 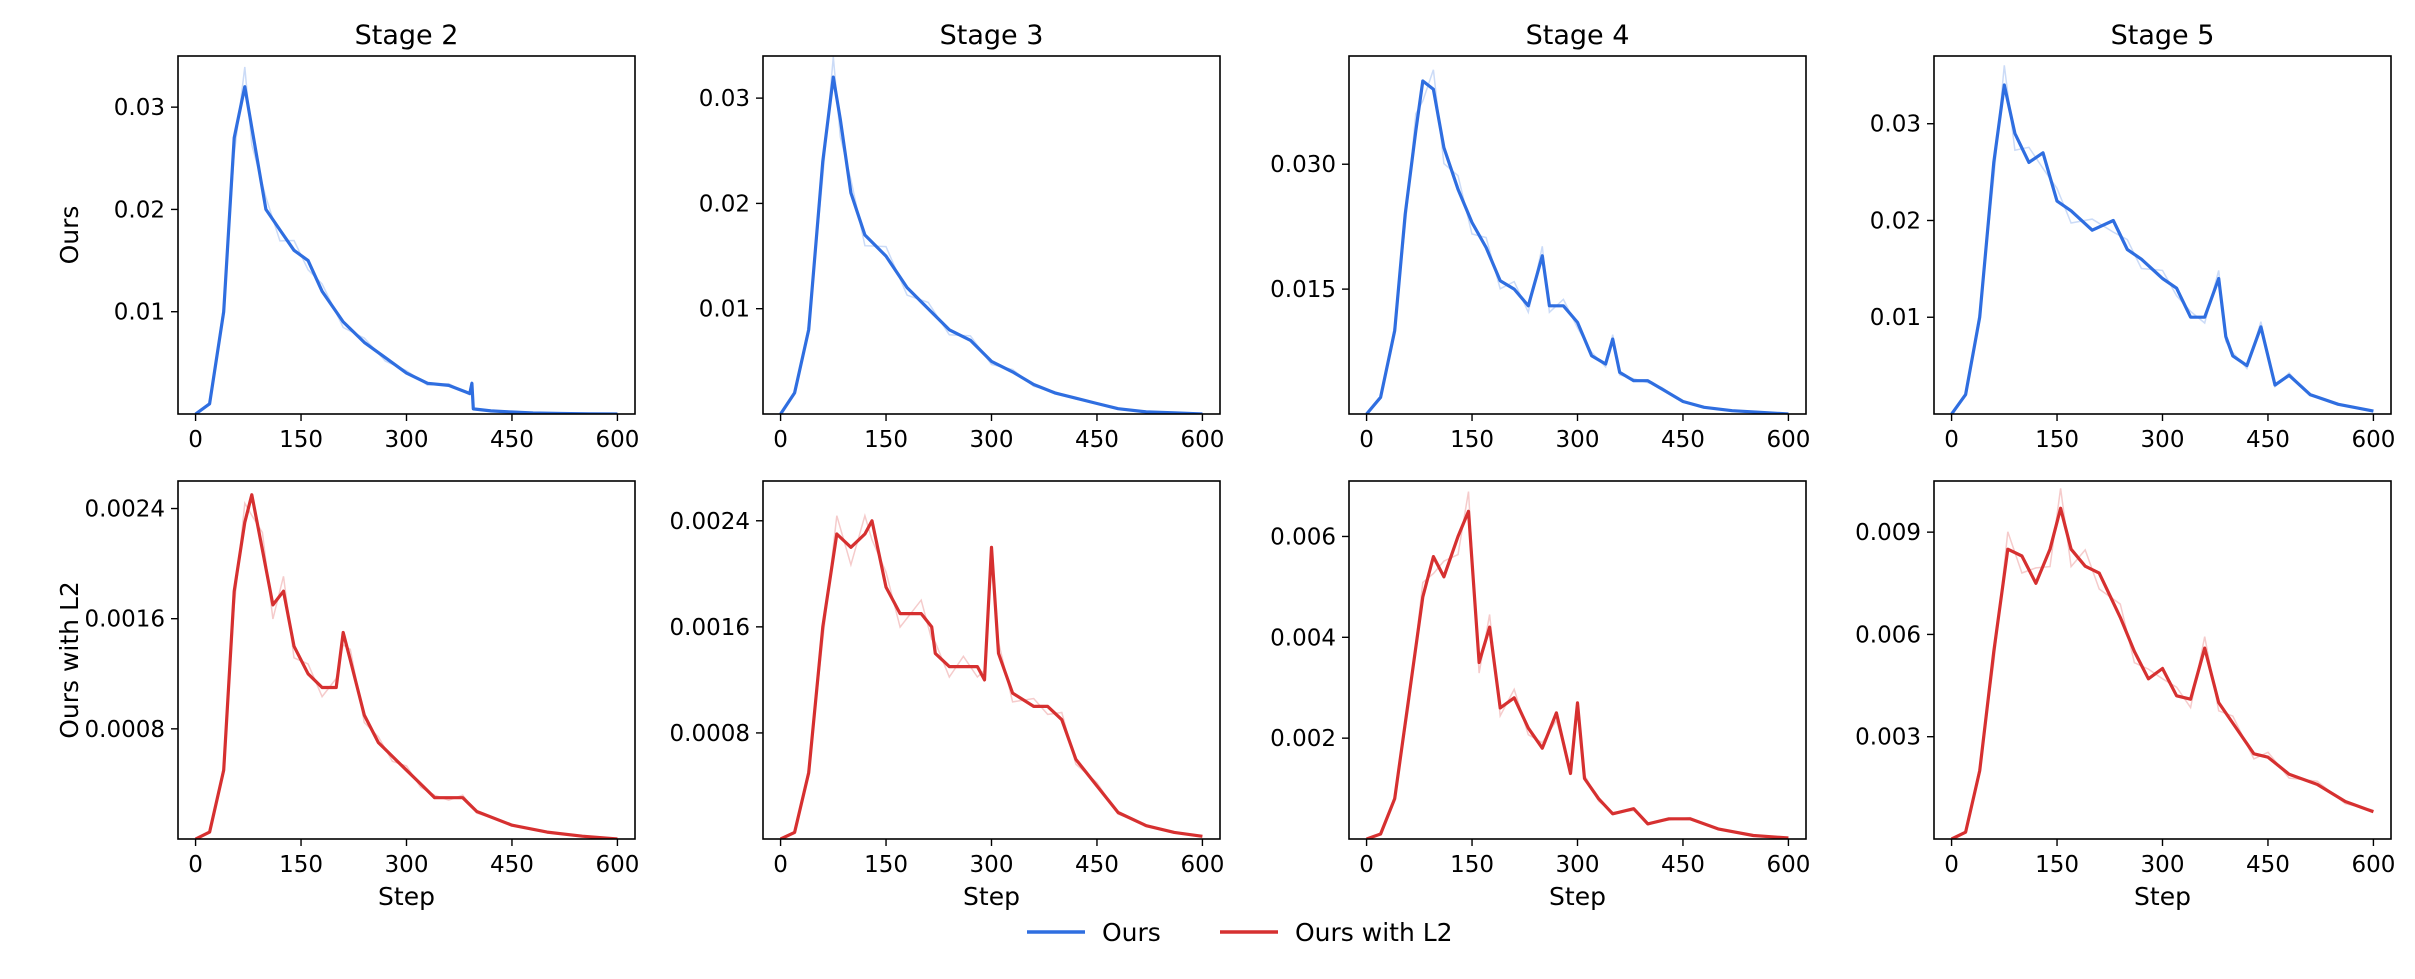 I want to click on legend-label: Ours, so click(x=1131, y=932).